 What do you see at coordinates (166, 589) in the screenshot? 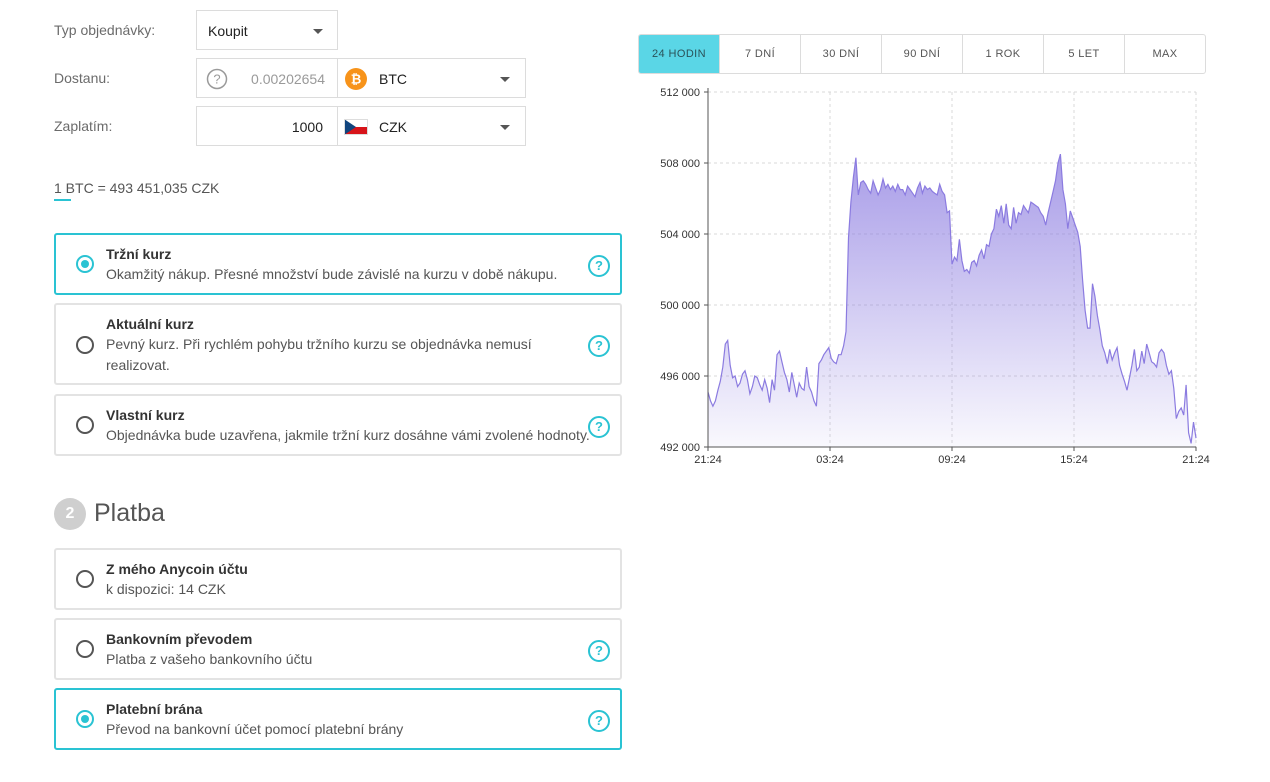
I see `option-desc: k dispozici: 14 CZK` at bounding box center [166, 589].